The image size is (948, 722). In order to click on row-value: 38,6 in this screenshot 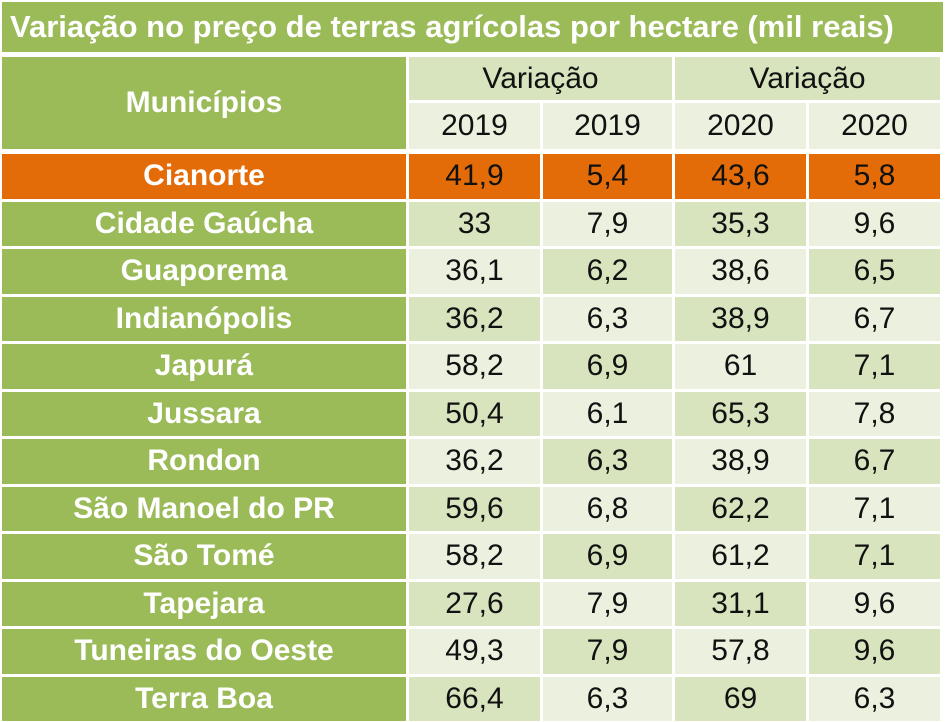, I will do `click(740, 271)`.